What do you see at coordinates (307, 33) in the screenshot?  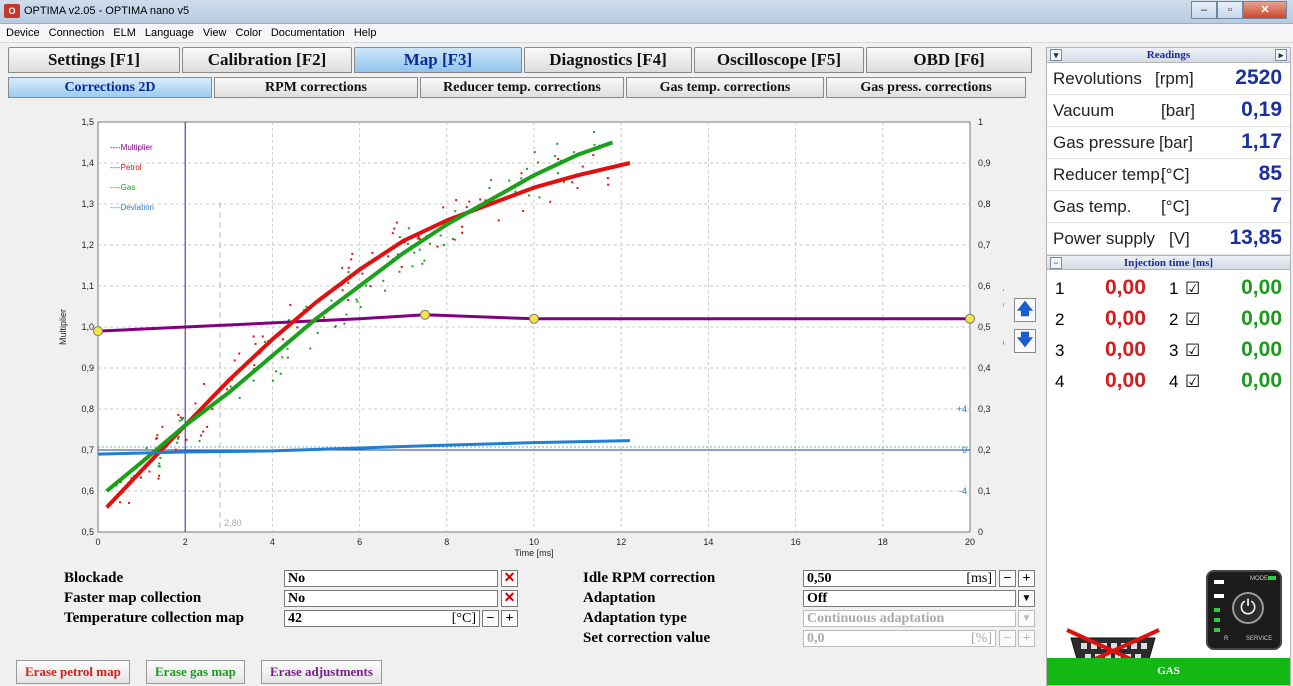 I see `menu-documentation: Documentation` at bounding box center [307, 33].